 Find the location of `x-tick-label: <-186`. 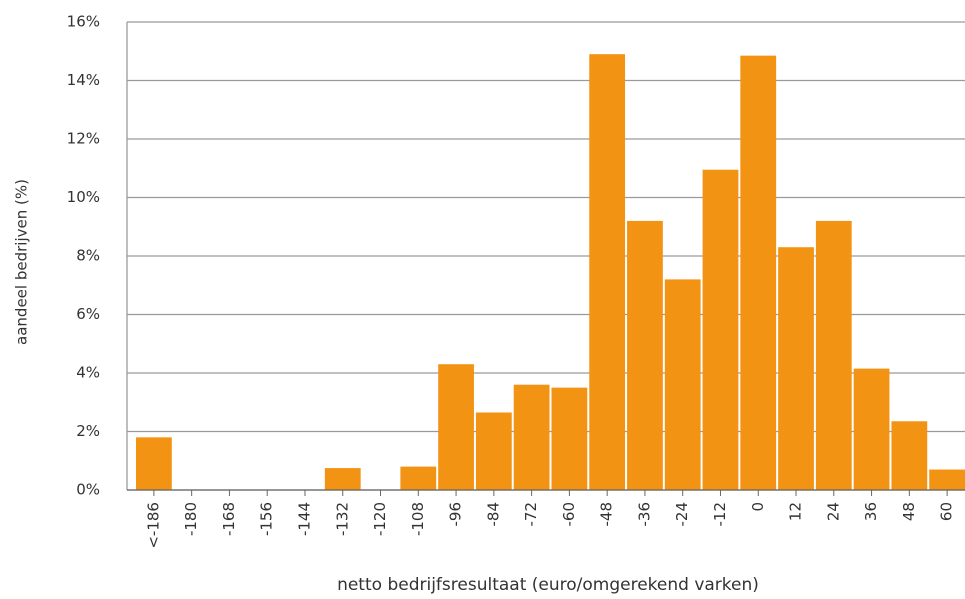

x-tick-label: <-186 is located at coordinates (153, 525).